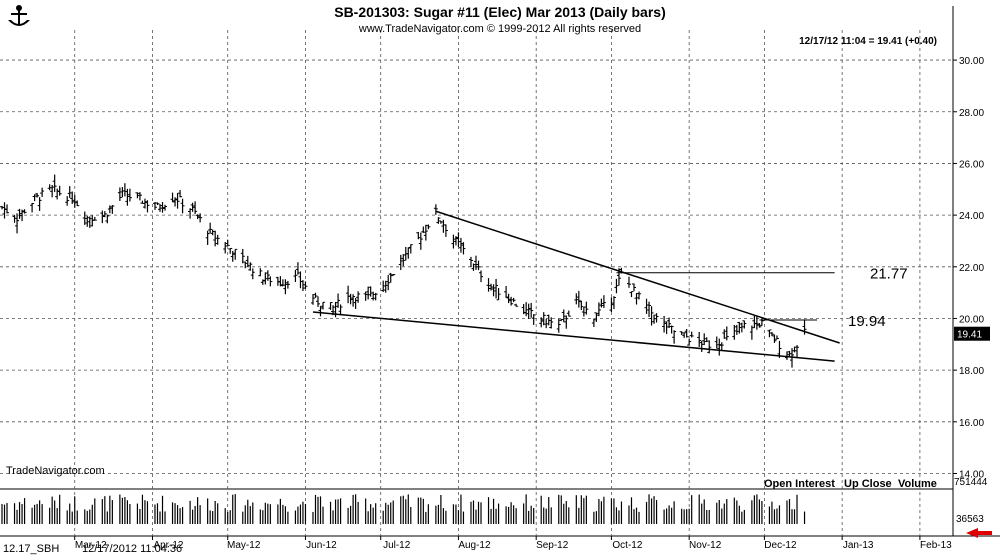 Image resolution: width=1000 pixels, height=556 pixels. Describe the element at coordinates (971, 371) in the screenshot. I see `price-tick-label: 18.00` at that location.